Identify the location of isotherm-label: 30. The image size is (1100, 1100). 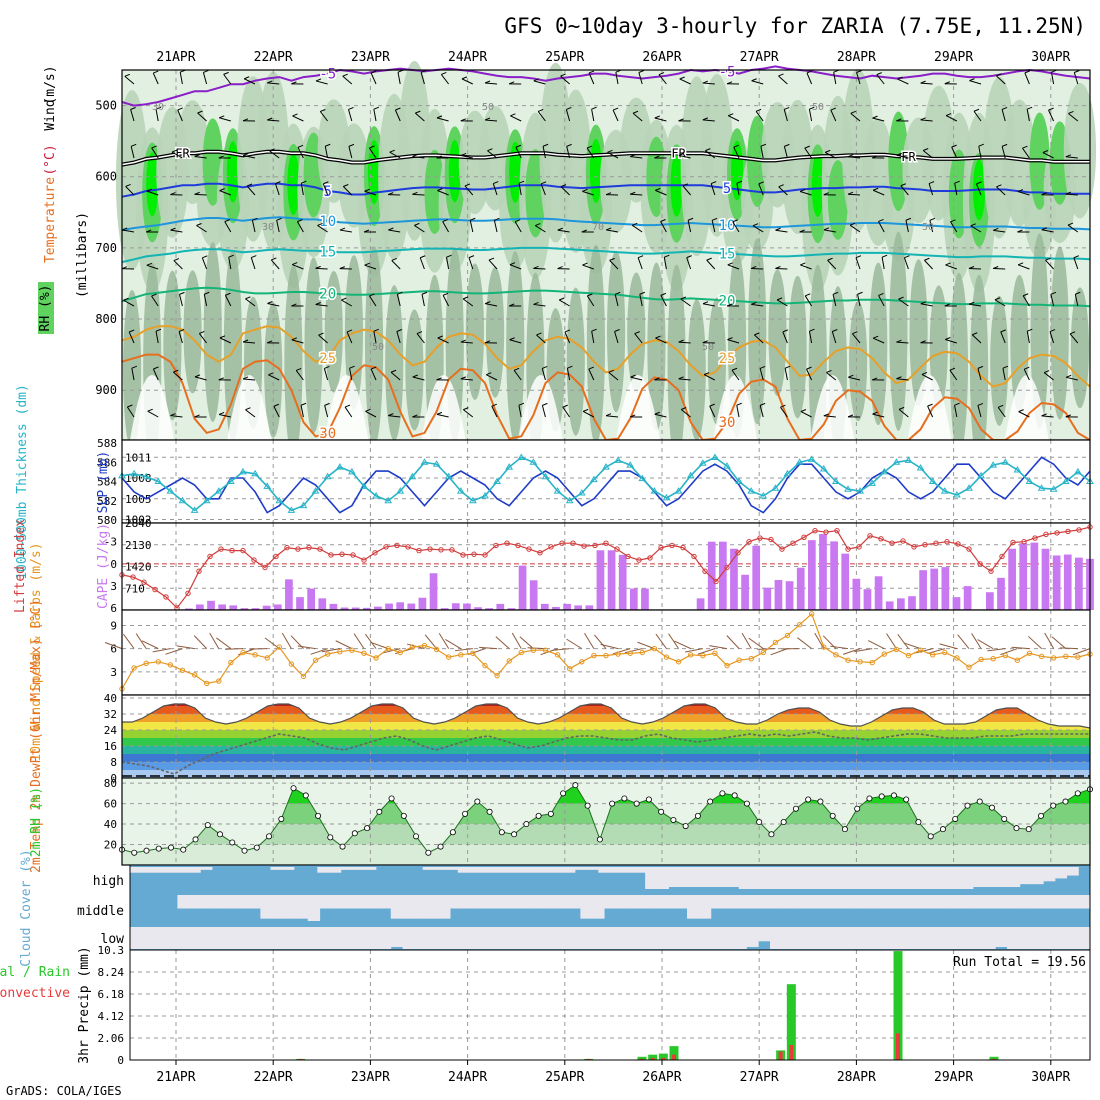
(727, 423).